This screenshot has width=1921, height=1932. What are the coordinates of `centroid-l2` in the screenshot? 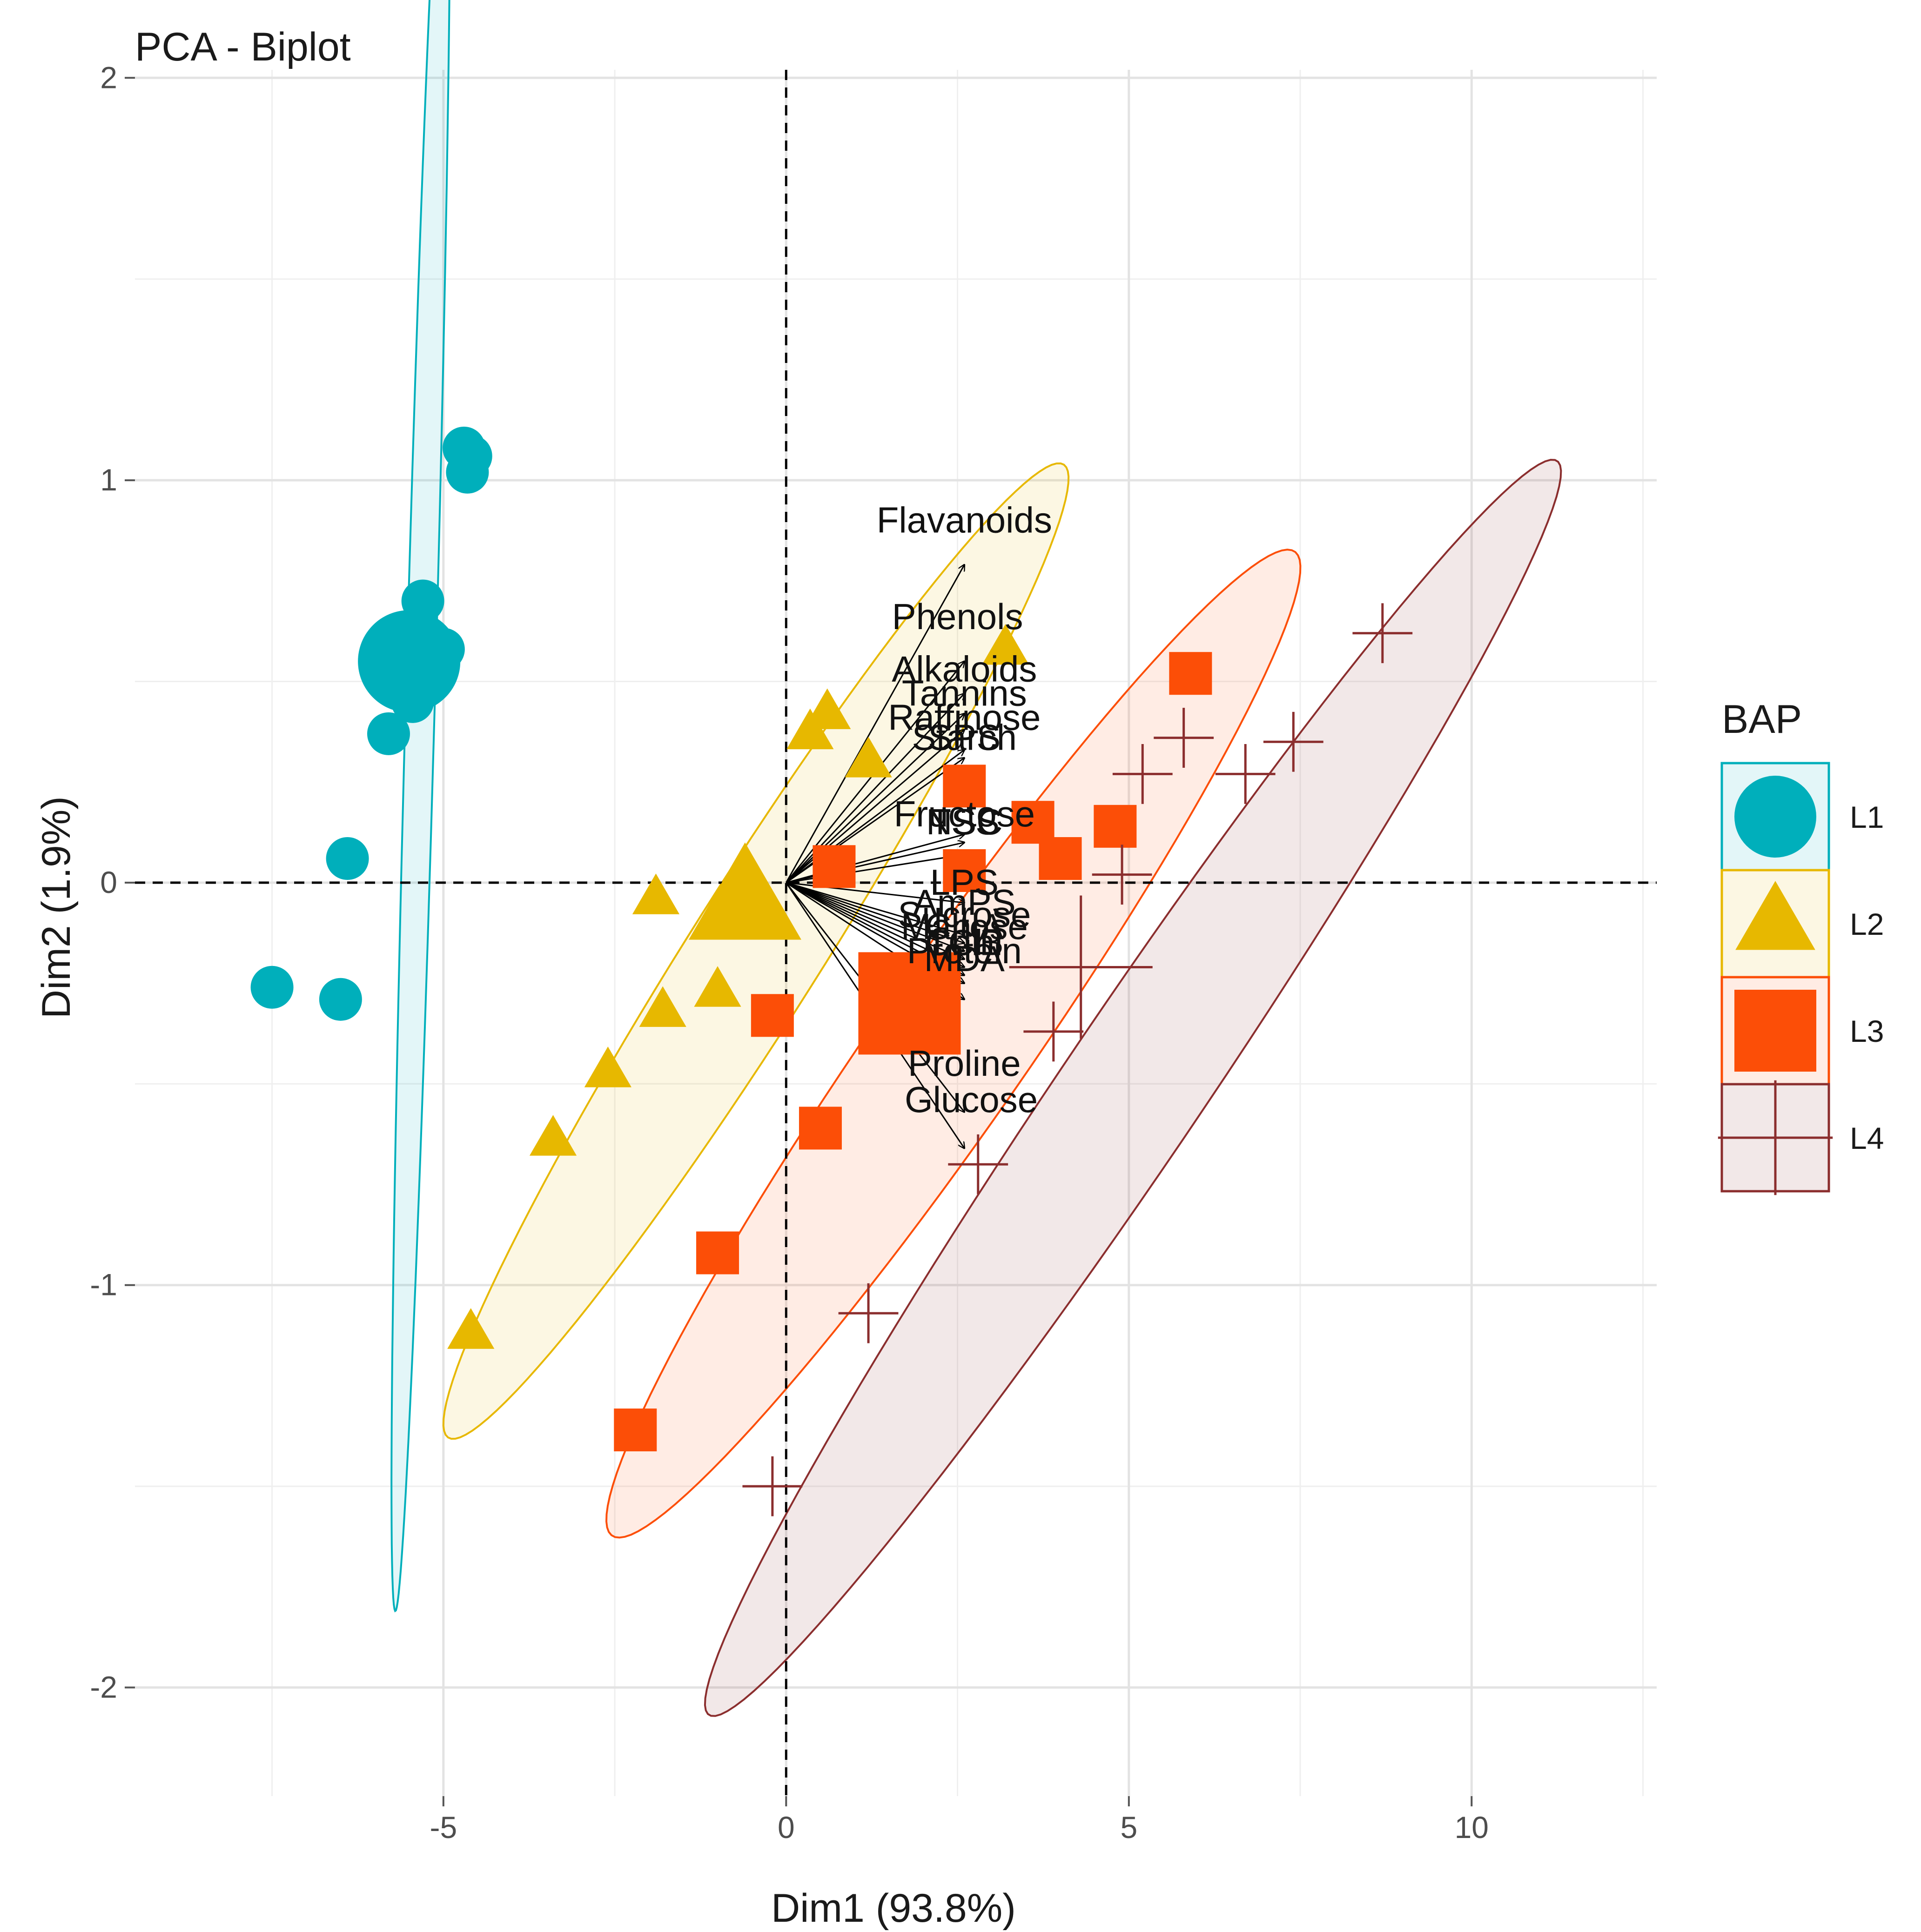 It's located at (744, 891).